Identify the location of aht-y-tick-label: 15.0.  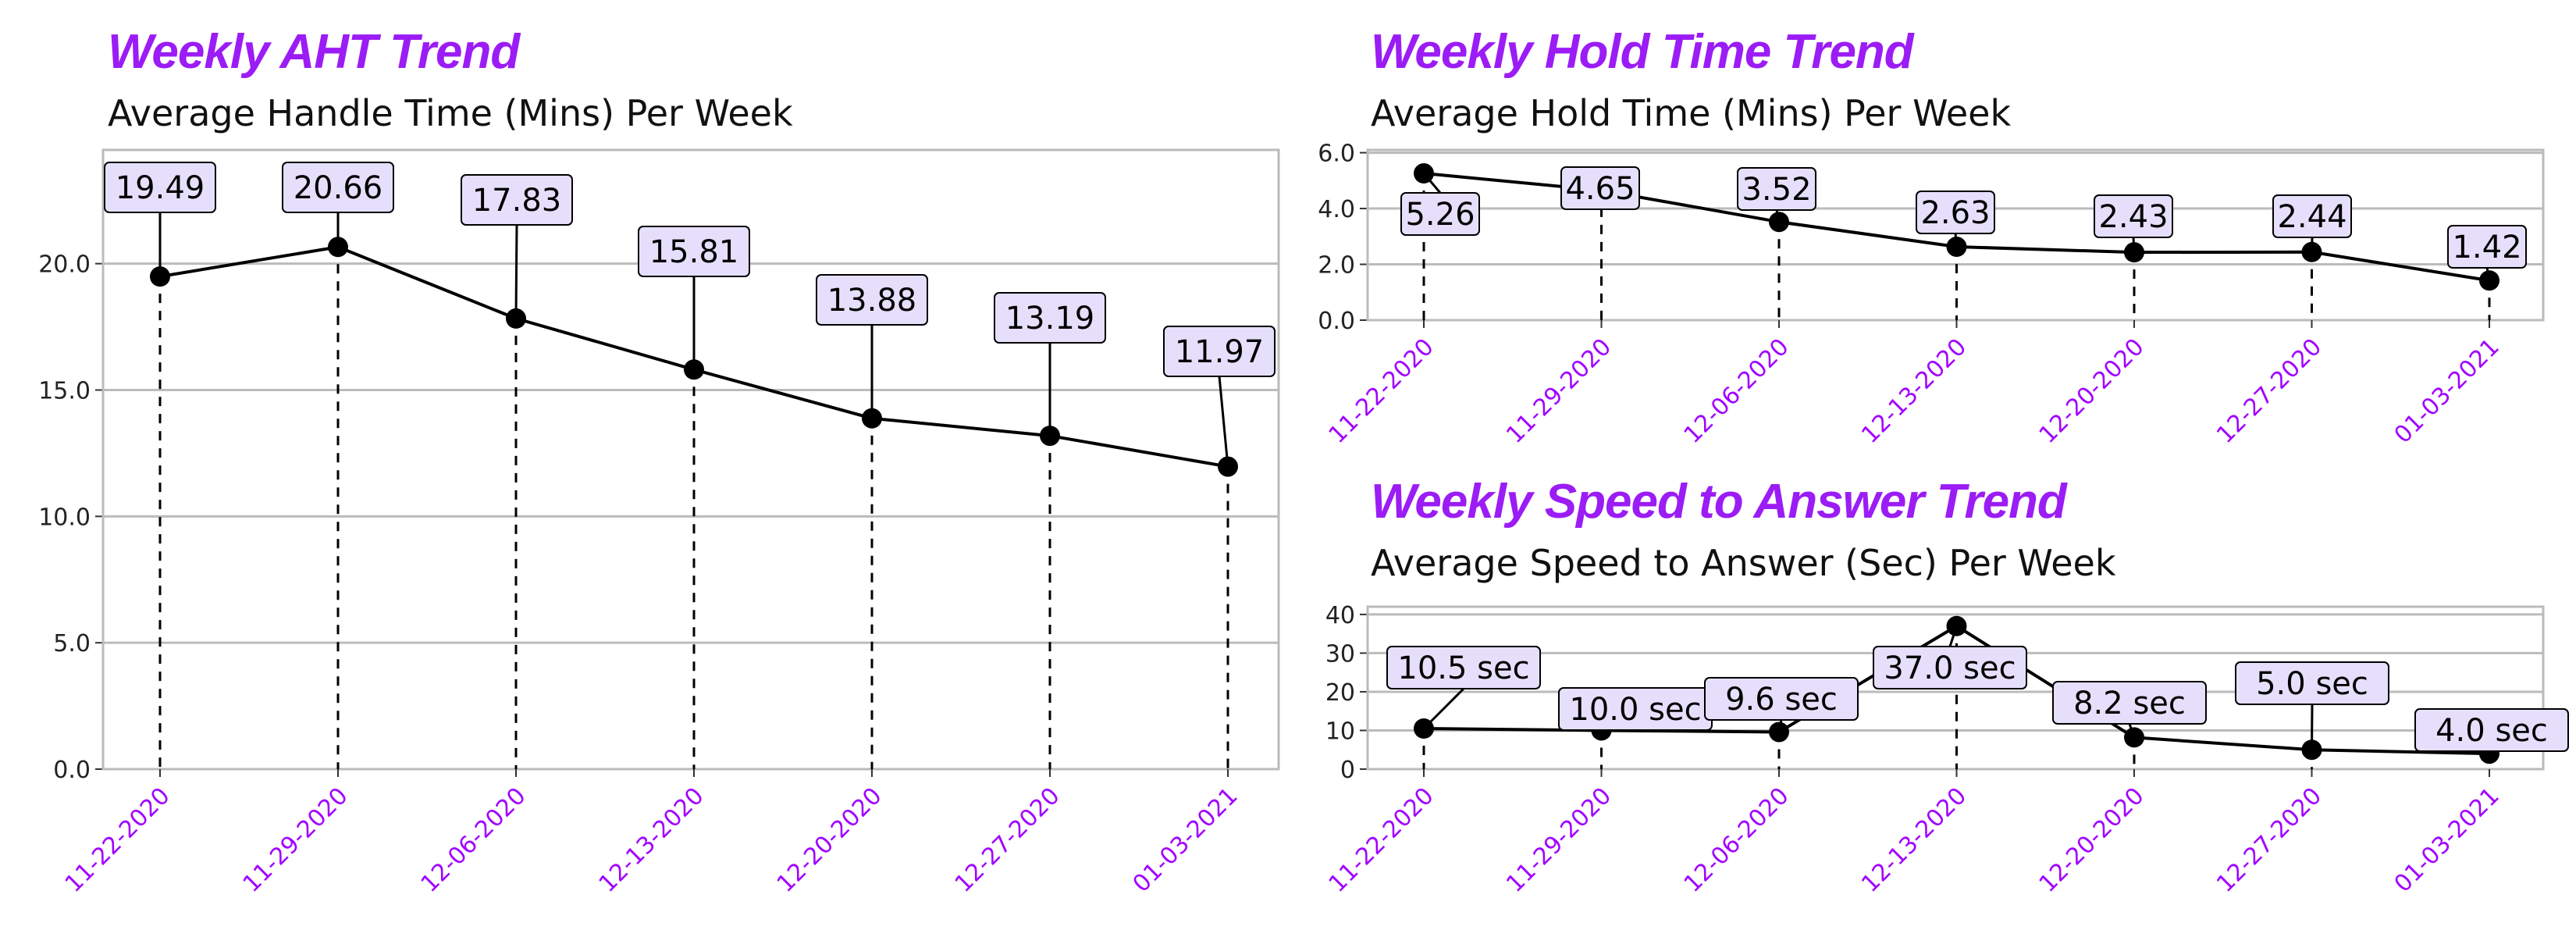
(64, 390).